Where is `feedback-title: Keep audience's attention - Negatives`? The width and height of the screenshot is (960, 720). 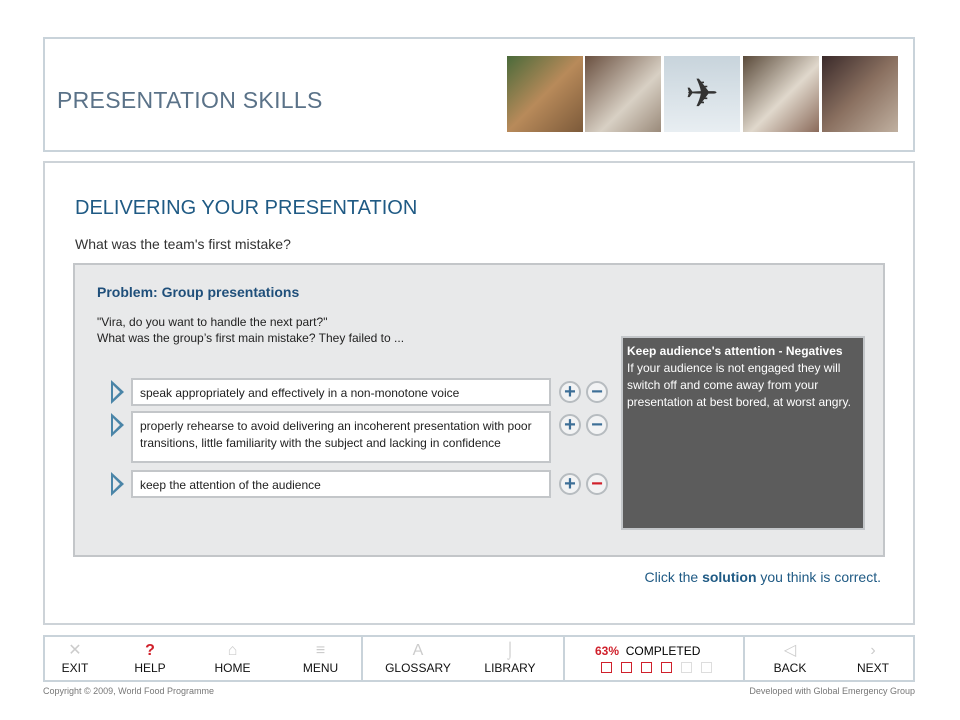
feedback-title: Keep audience's attention - Negatives is located at coordinates (735, 351).